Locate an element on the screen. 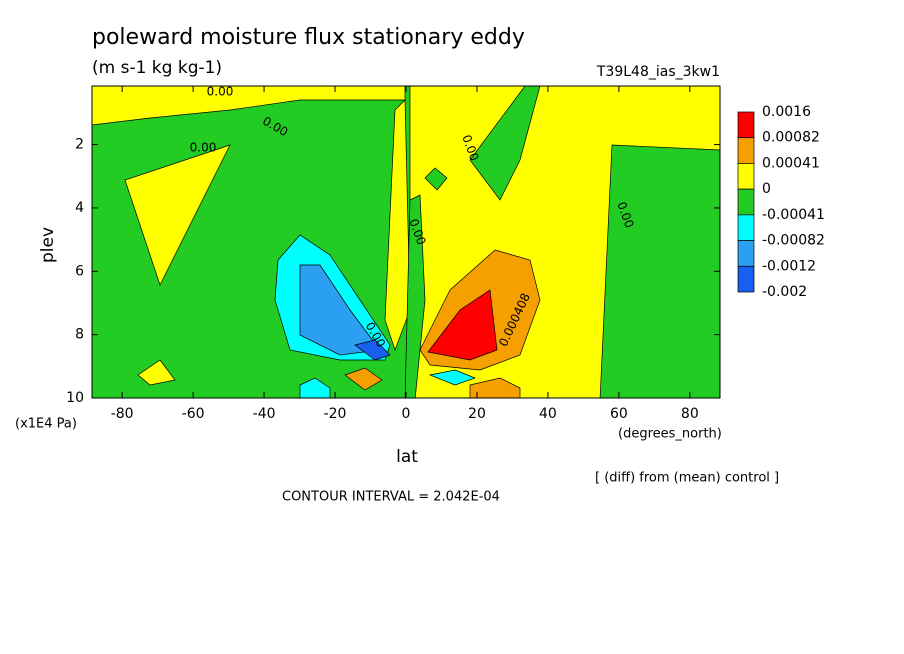 This screenshot has height=654, width=904. run-id: T39L48_ias_3kw1 is located at coordinates (658, 72).